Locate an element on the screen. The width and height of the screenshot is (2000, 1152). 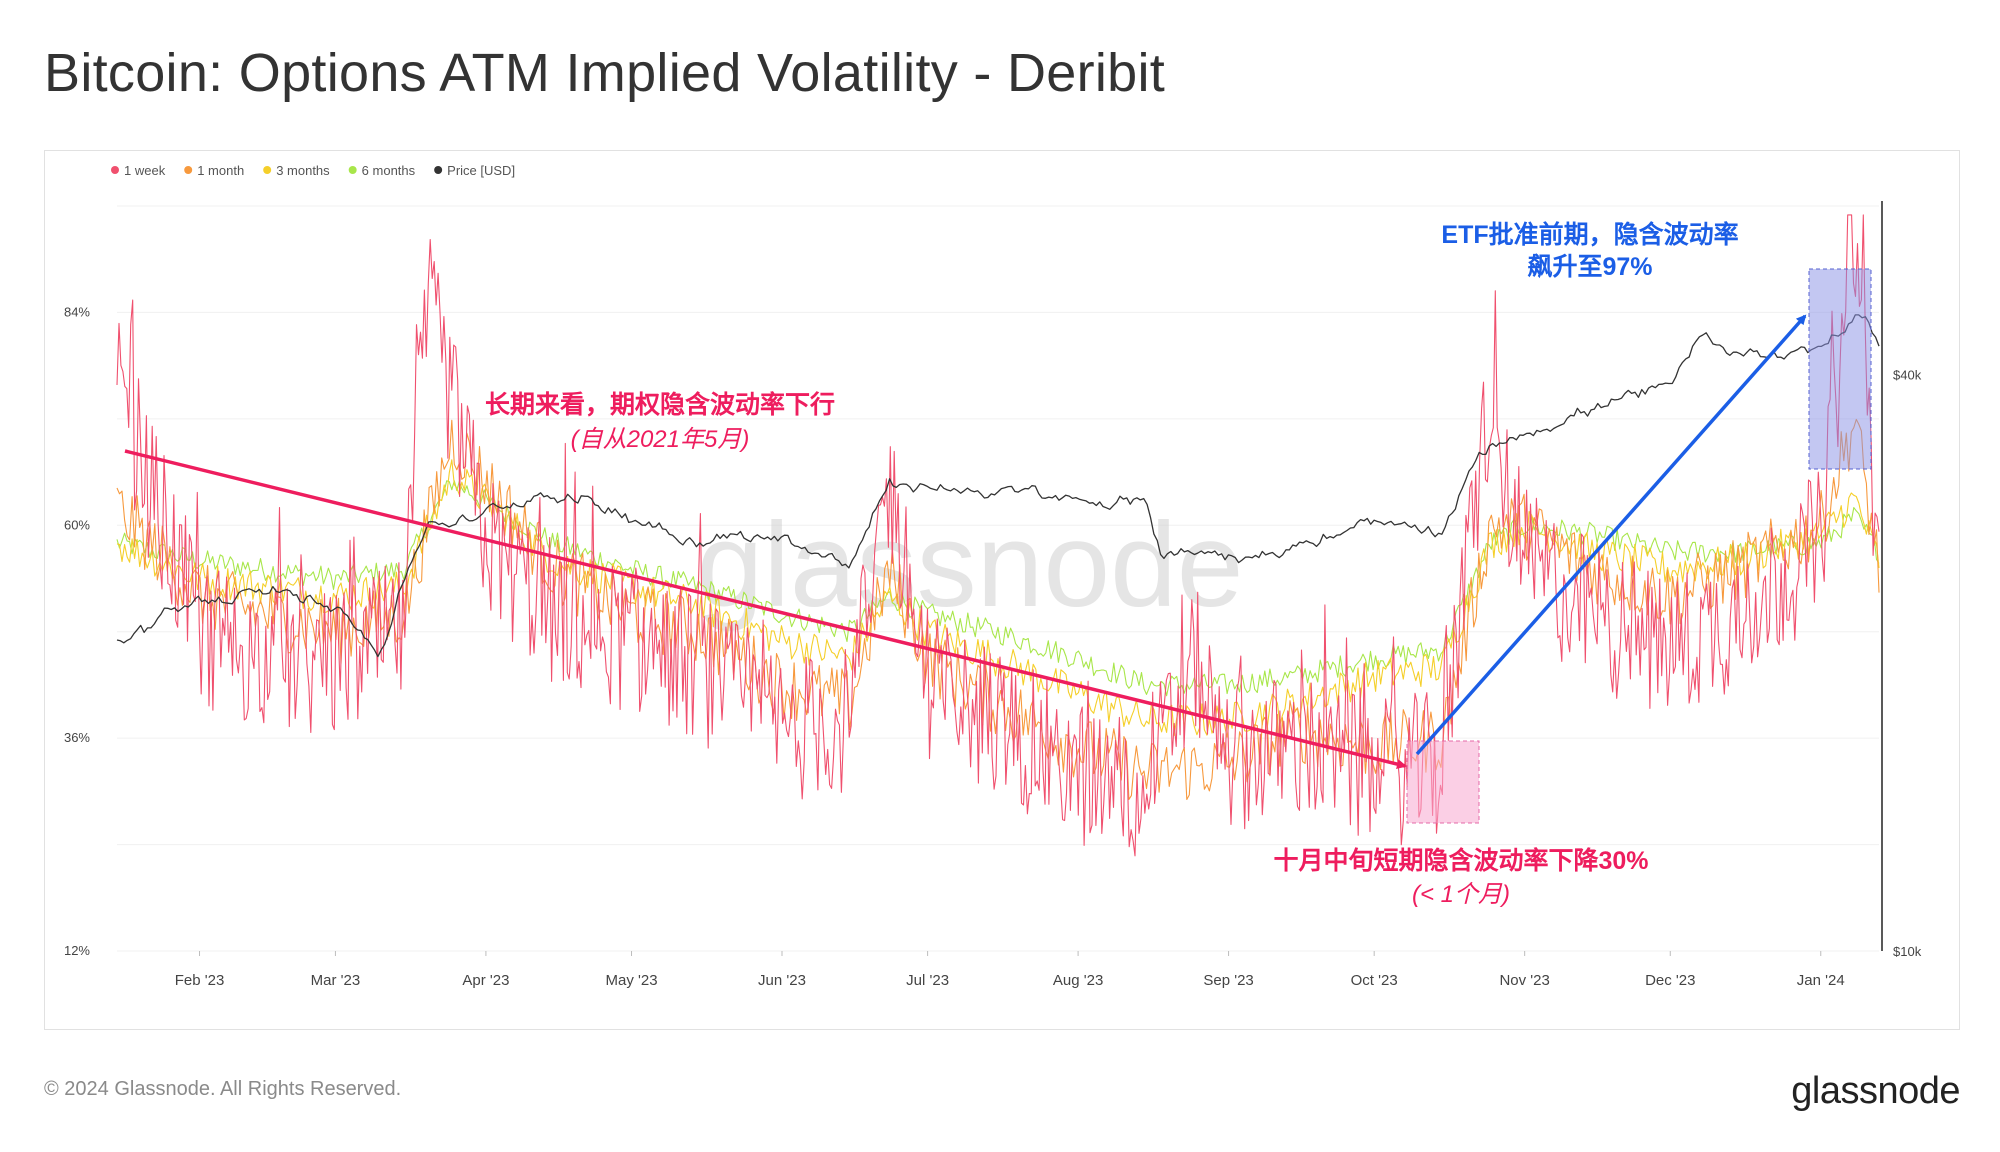
trend-arrow-blue is located at coordinates (1611, 535).